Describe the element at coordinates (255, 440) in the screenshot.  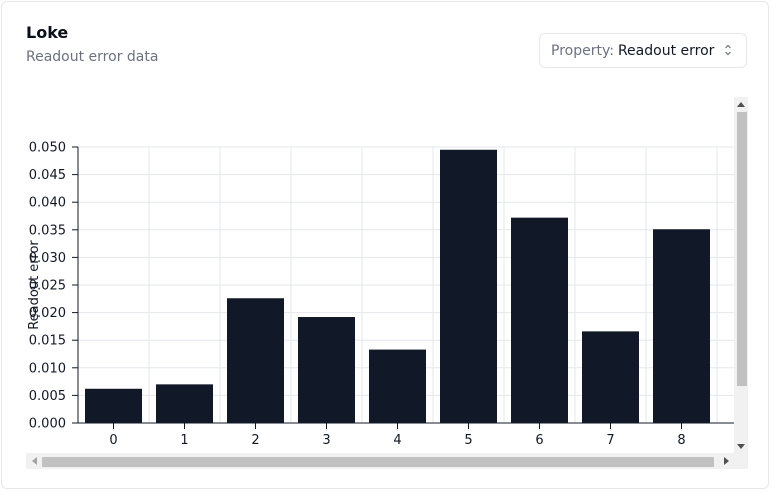
I see `x-tick-label: 2` at that location.